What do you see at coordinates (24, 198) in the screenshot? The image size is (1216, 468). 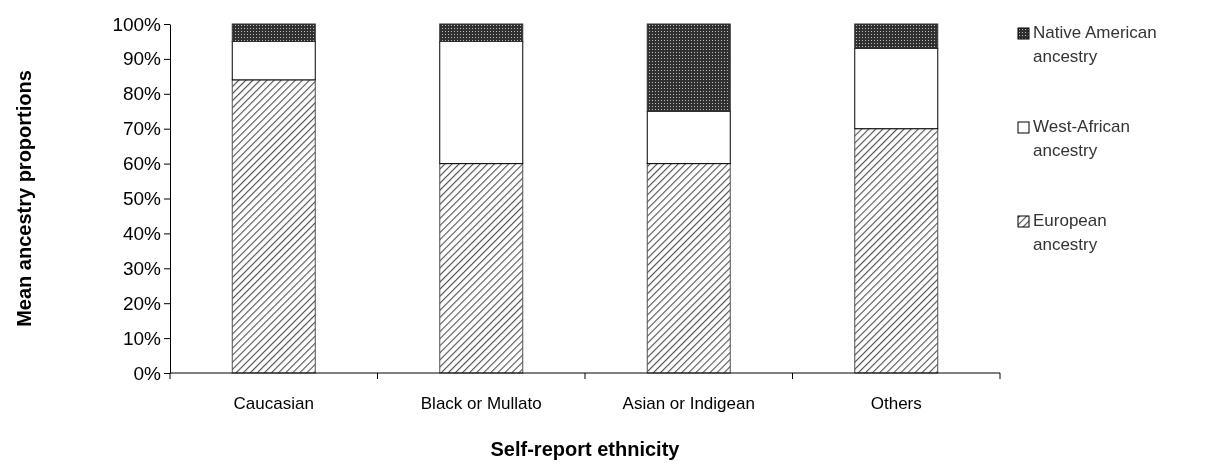 I see `y-axis-title: Mean ancestry proportions` at bounding box center [24, 198].